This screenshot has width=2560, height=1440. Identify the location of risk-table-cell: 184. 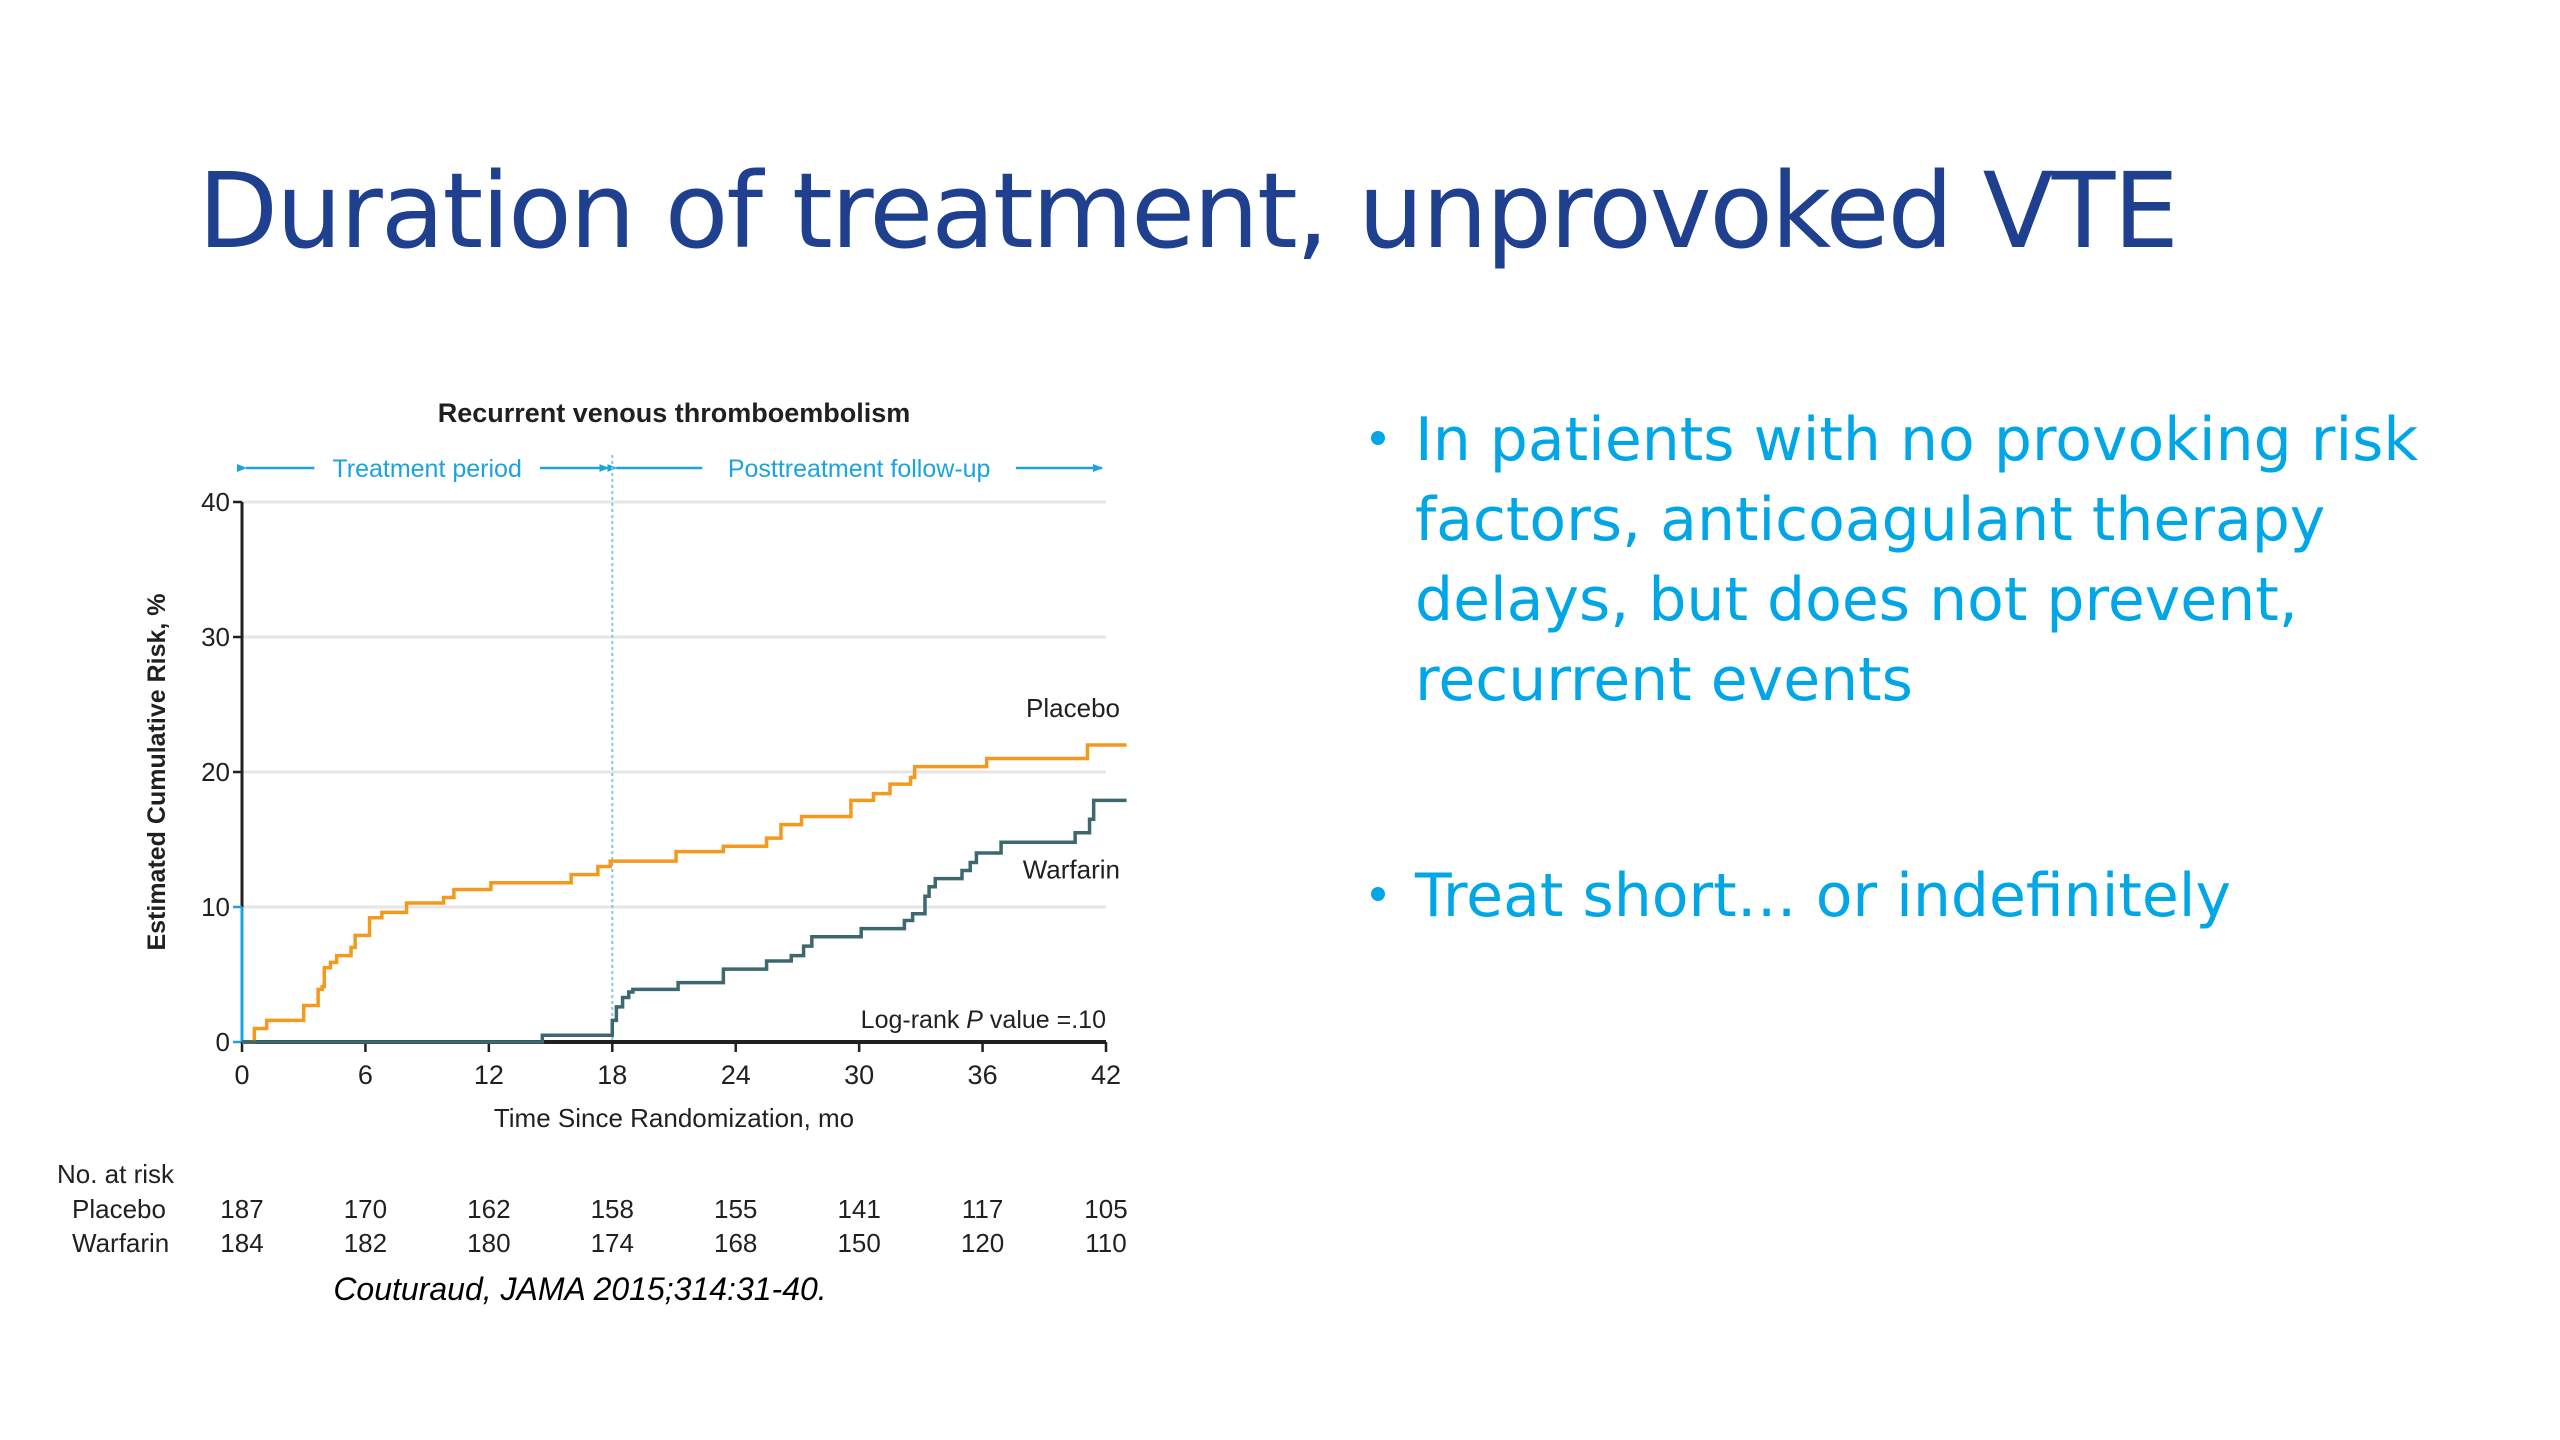
(241, 1243).